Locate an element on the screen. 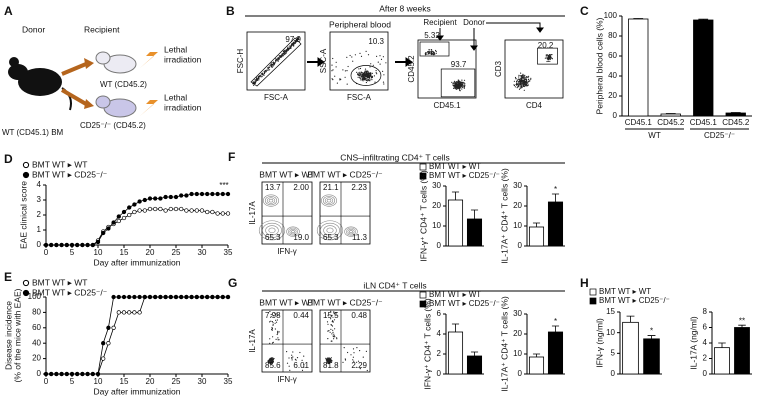 Image resolution: width=763 pixels, height=405 pixels. recipient-ko-label: CD25⁻/⁻ (CD45.2) is located at coordinates (113, 125).